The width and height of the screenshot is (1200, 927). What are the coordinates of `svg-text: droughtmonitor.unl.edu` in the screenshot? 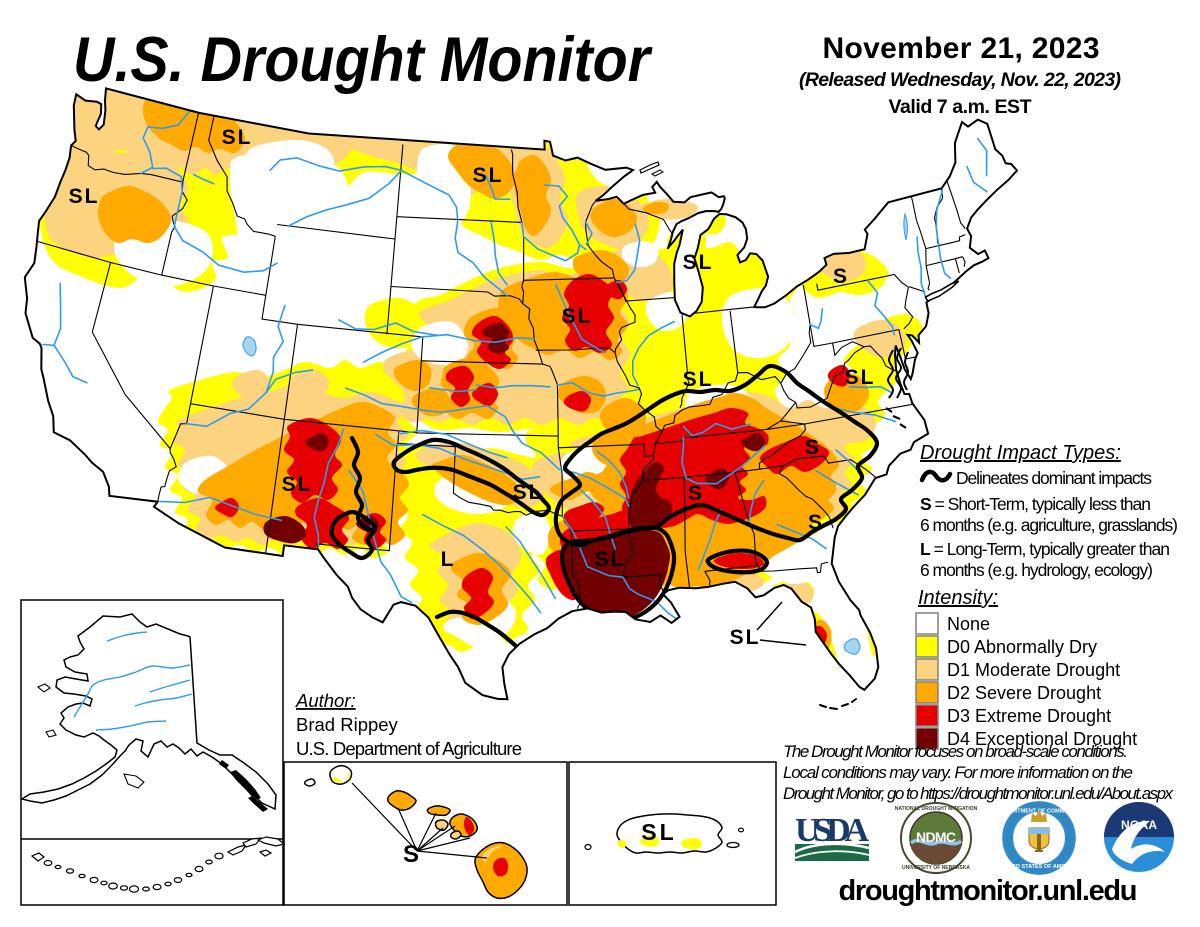 It's located at (988, 891).